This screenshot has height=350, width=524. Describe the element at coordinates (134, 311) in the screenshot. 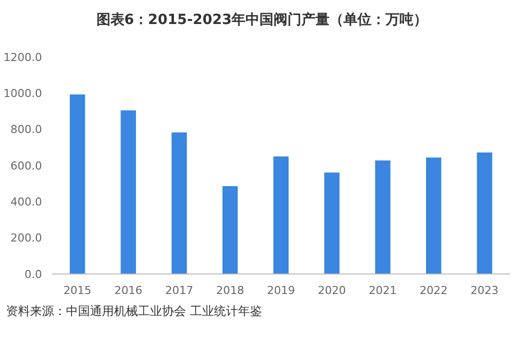

I see `text: 资料来源：中国通用机械工业协会 工业统计年鉴` at that location.